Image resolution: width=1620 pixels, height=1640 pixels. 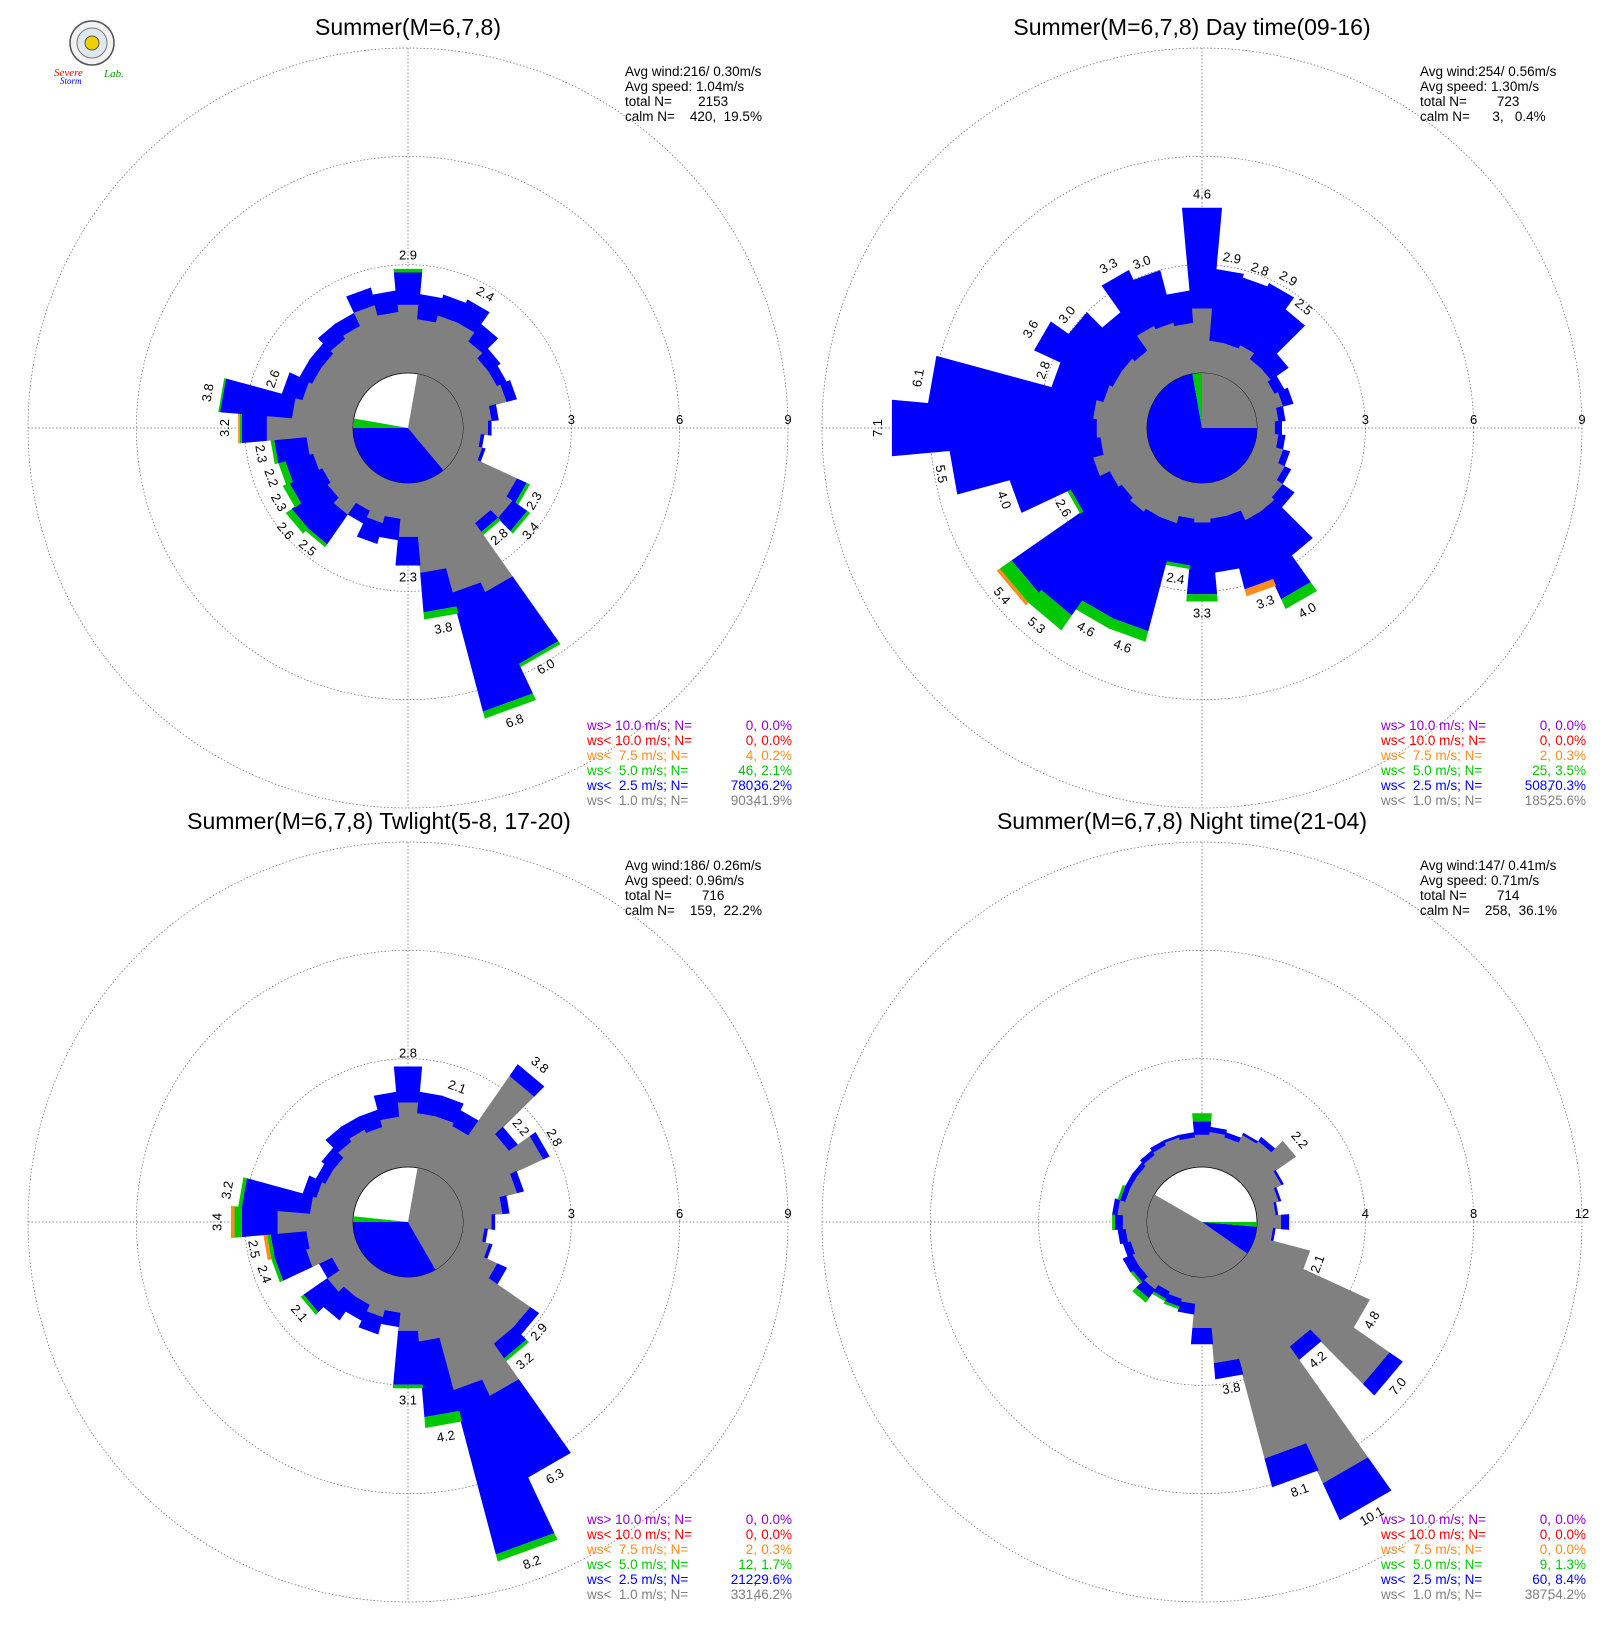 I want to click on legend-count: 903,, so click(x=744, y=800).